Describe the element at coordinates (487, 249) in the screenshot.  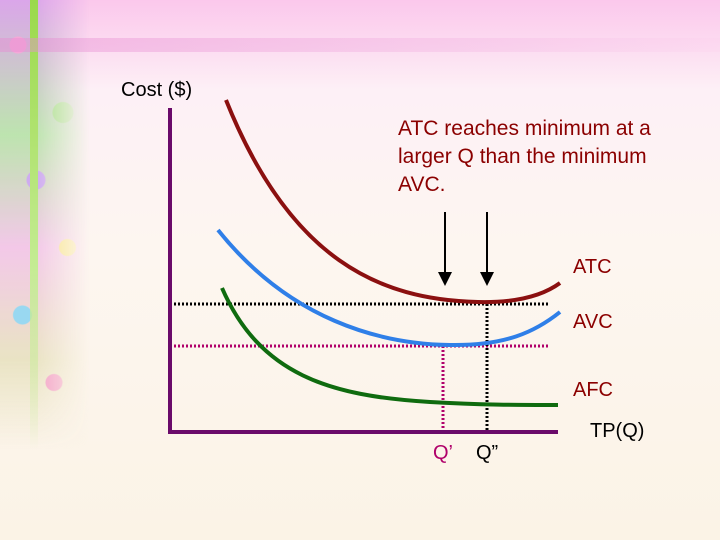
I see `q-double-prime-arrow` at that location.